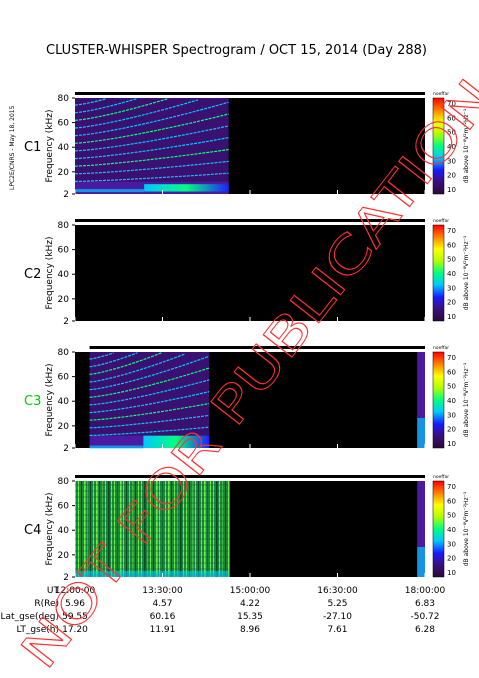  What do you see at coordinates (186, 188) in the screenshot?
I see `intense-band` at bounding box center [186, 188].